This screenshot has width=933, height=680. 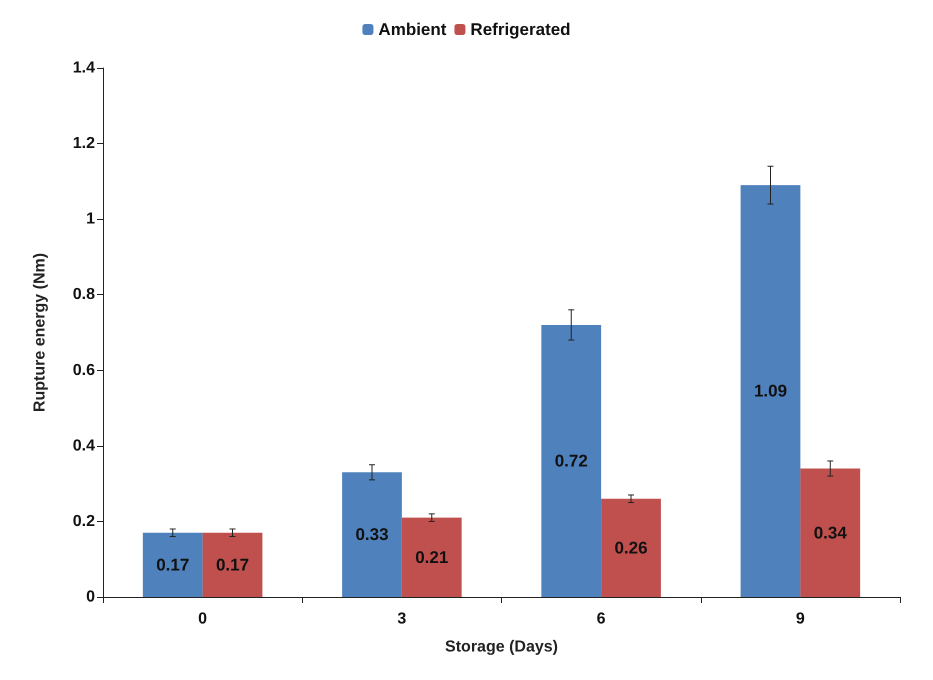 What do you see at coordinates (84, 143) in the screenshot?
I see `y-tick-label: 1.2` at bounding box center [84, 143].